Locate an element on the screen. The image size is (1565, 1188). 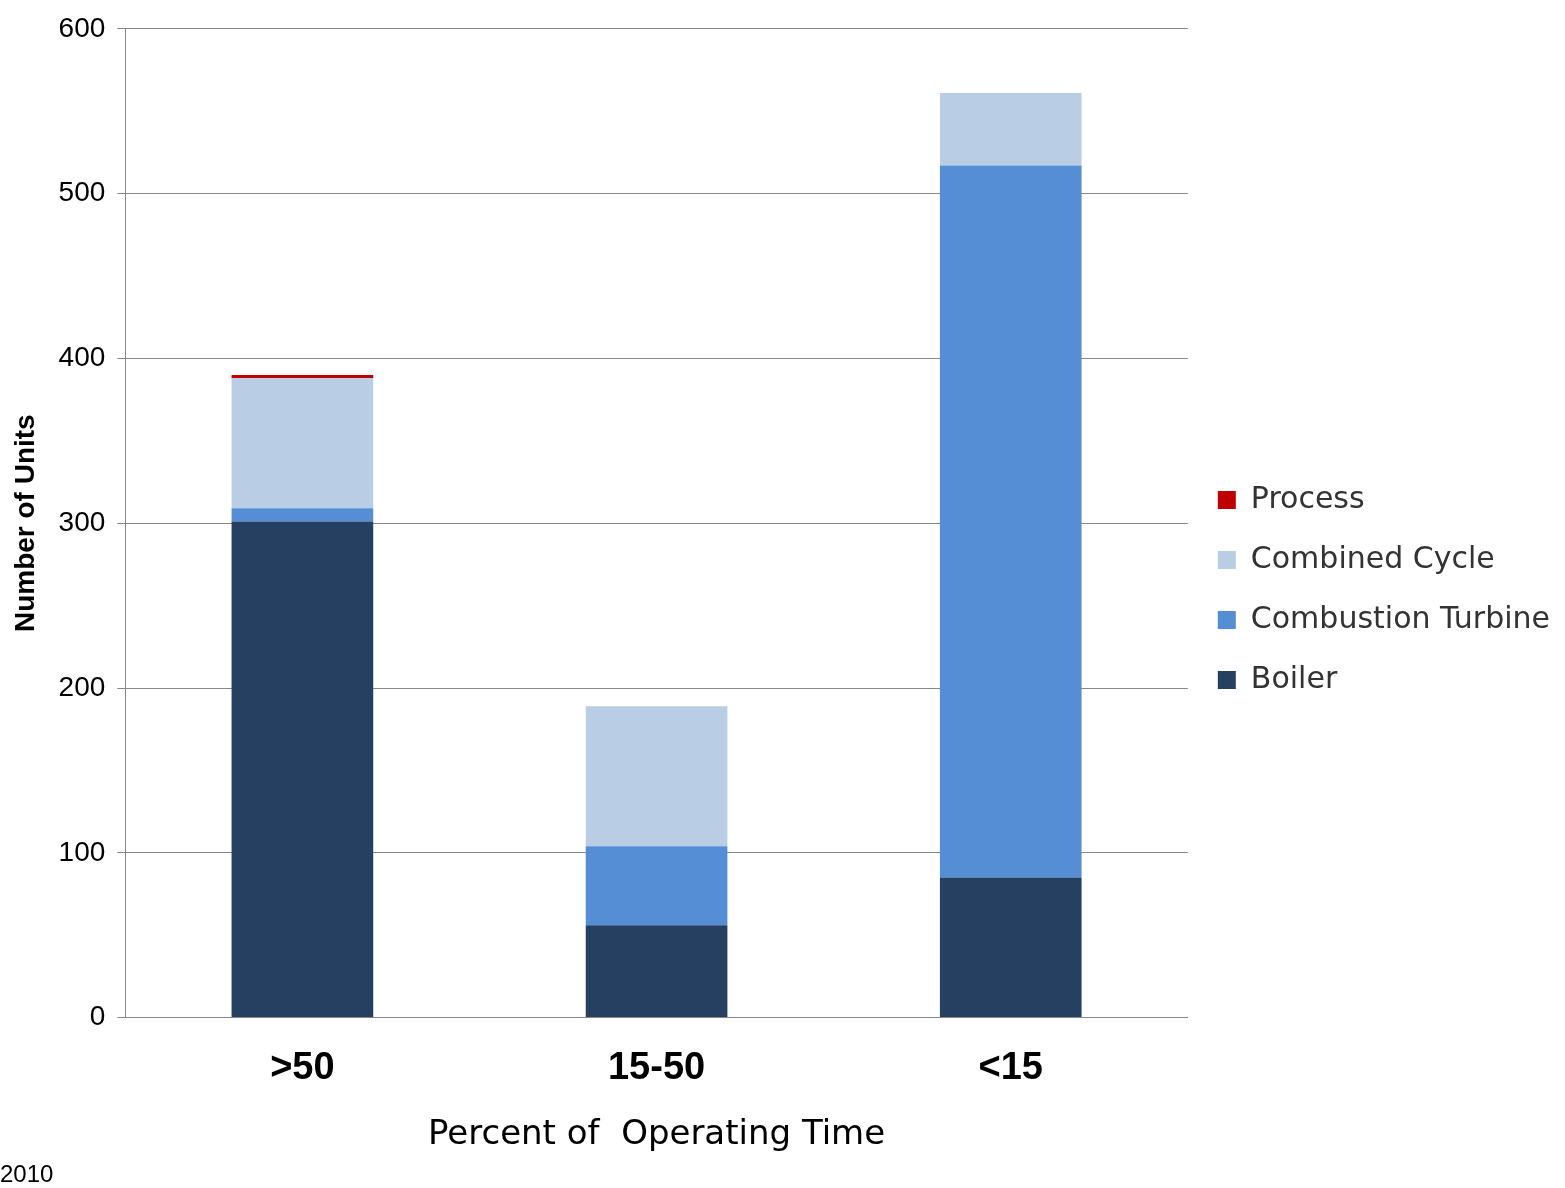
text: 2010 is located at coordinates (27, 1173).